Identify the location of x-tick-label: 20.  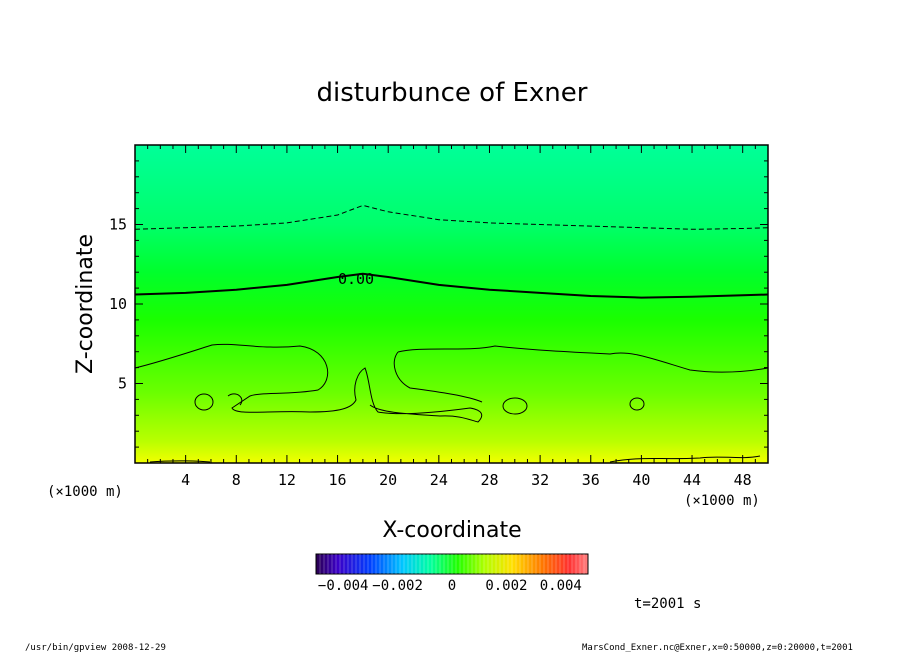
(388, 480).